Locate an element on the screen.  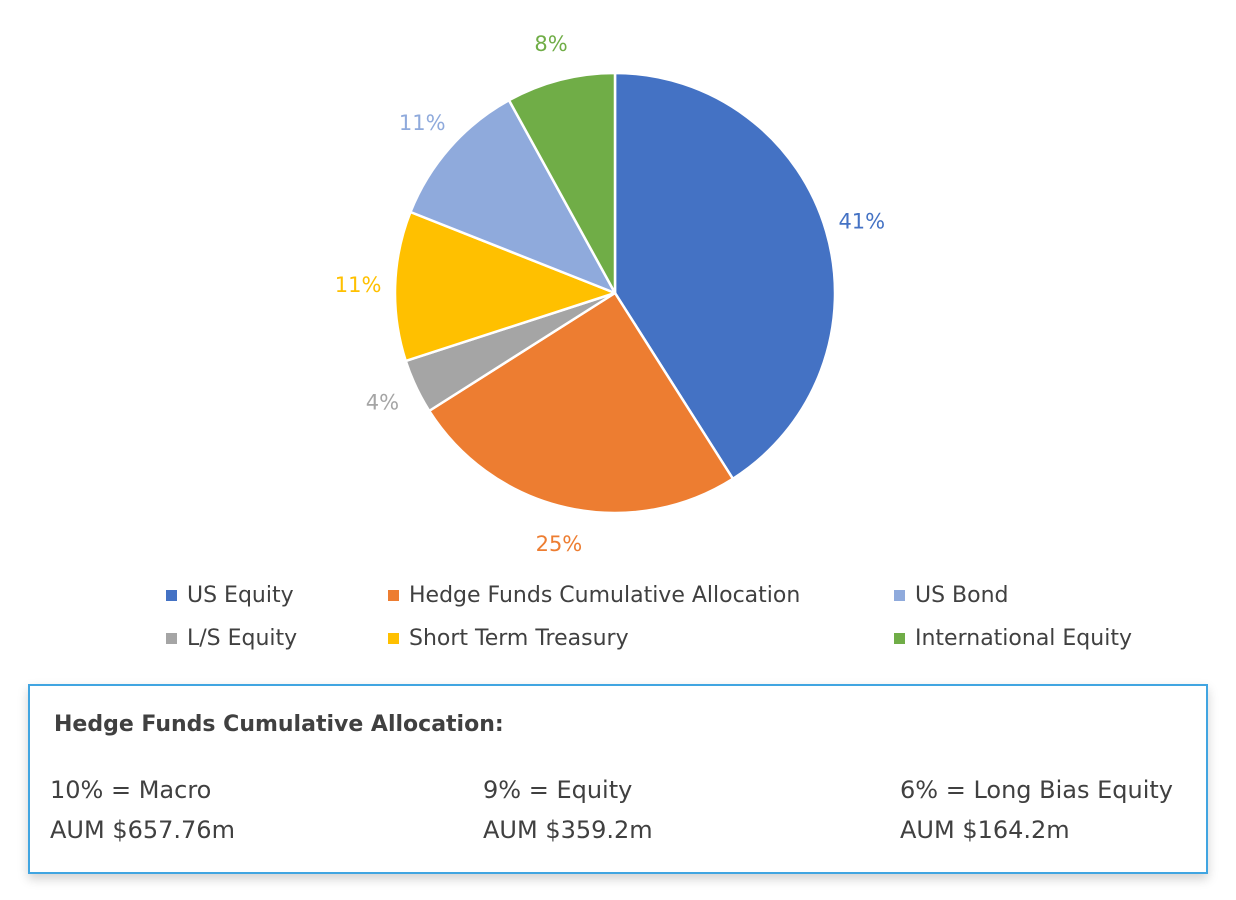
legend-swatch-hedge-funds is located at coordinates (393, 595).